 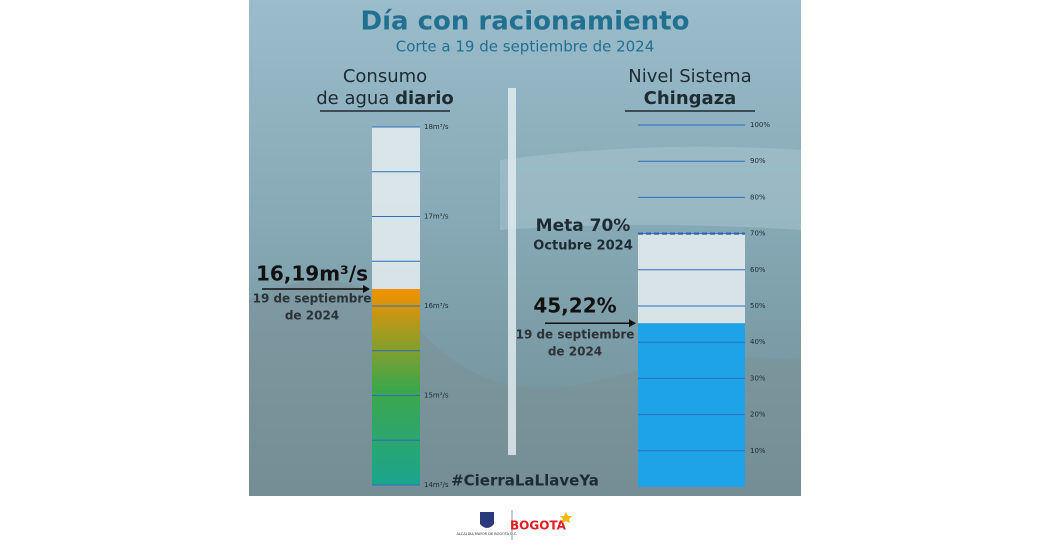 I want to click on y-tick-label: 15m³/s, so click(x=436, y=396).